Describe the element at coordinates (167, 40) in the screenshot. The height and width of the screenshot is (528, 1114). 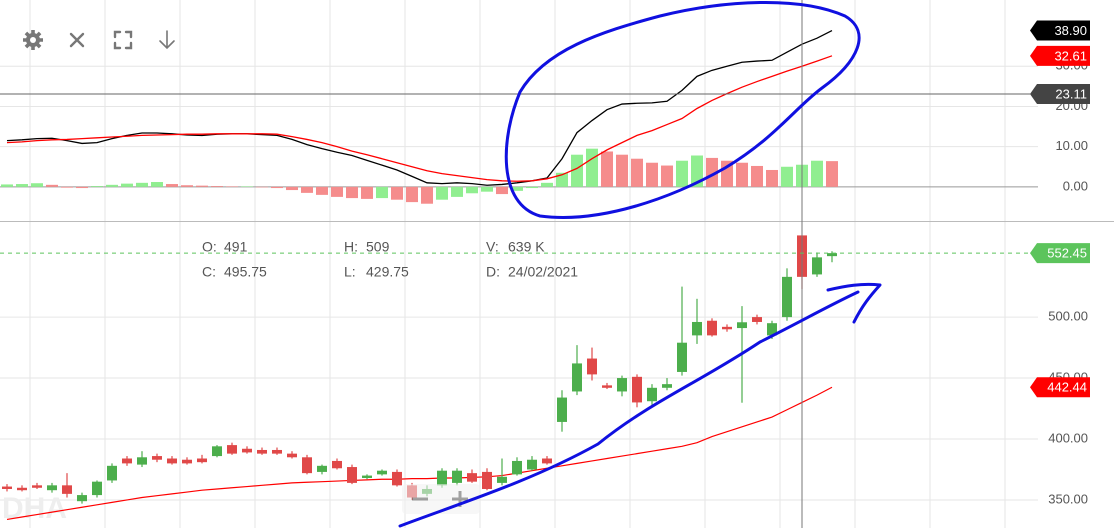
I see `download-icon` at that location.